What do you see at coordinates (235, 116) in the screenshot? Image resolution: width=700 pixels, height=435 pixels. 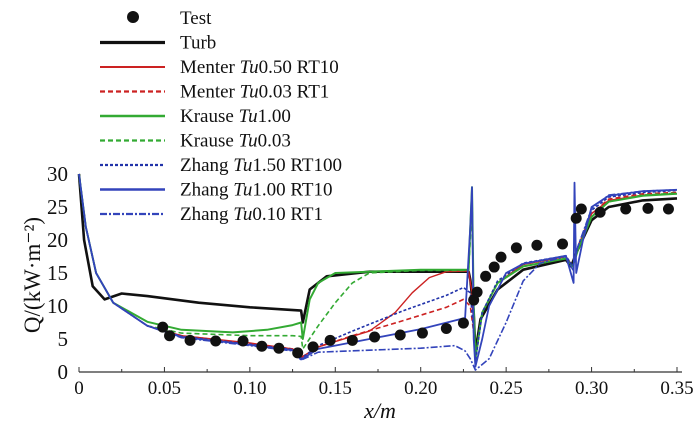 I see `legend-label: Krause Tu1.00` at bounding box center [235, 116].